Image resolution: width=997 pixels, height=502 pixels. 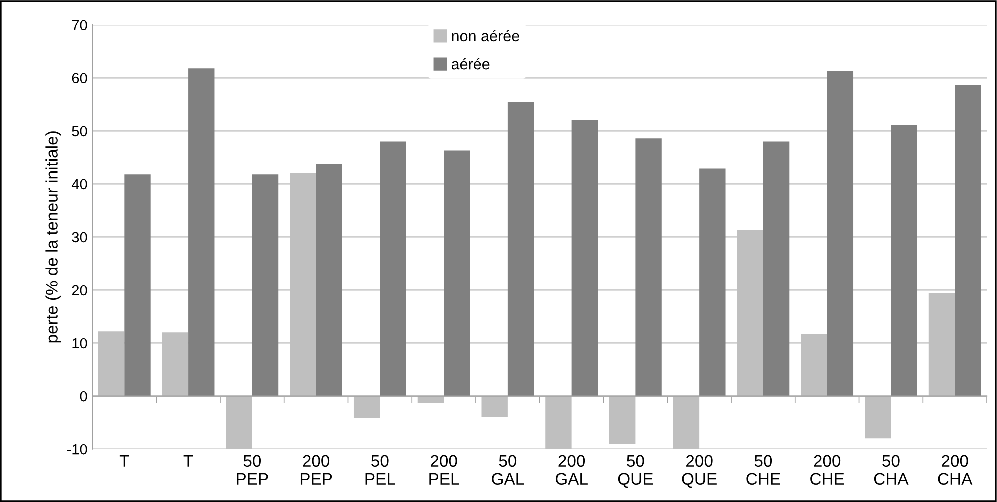 What do you see at coordinates (699, 471) in the screenshot?
I see `x-tick-label: 200 QUE` at bounding box center [699, 471].